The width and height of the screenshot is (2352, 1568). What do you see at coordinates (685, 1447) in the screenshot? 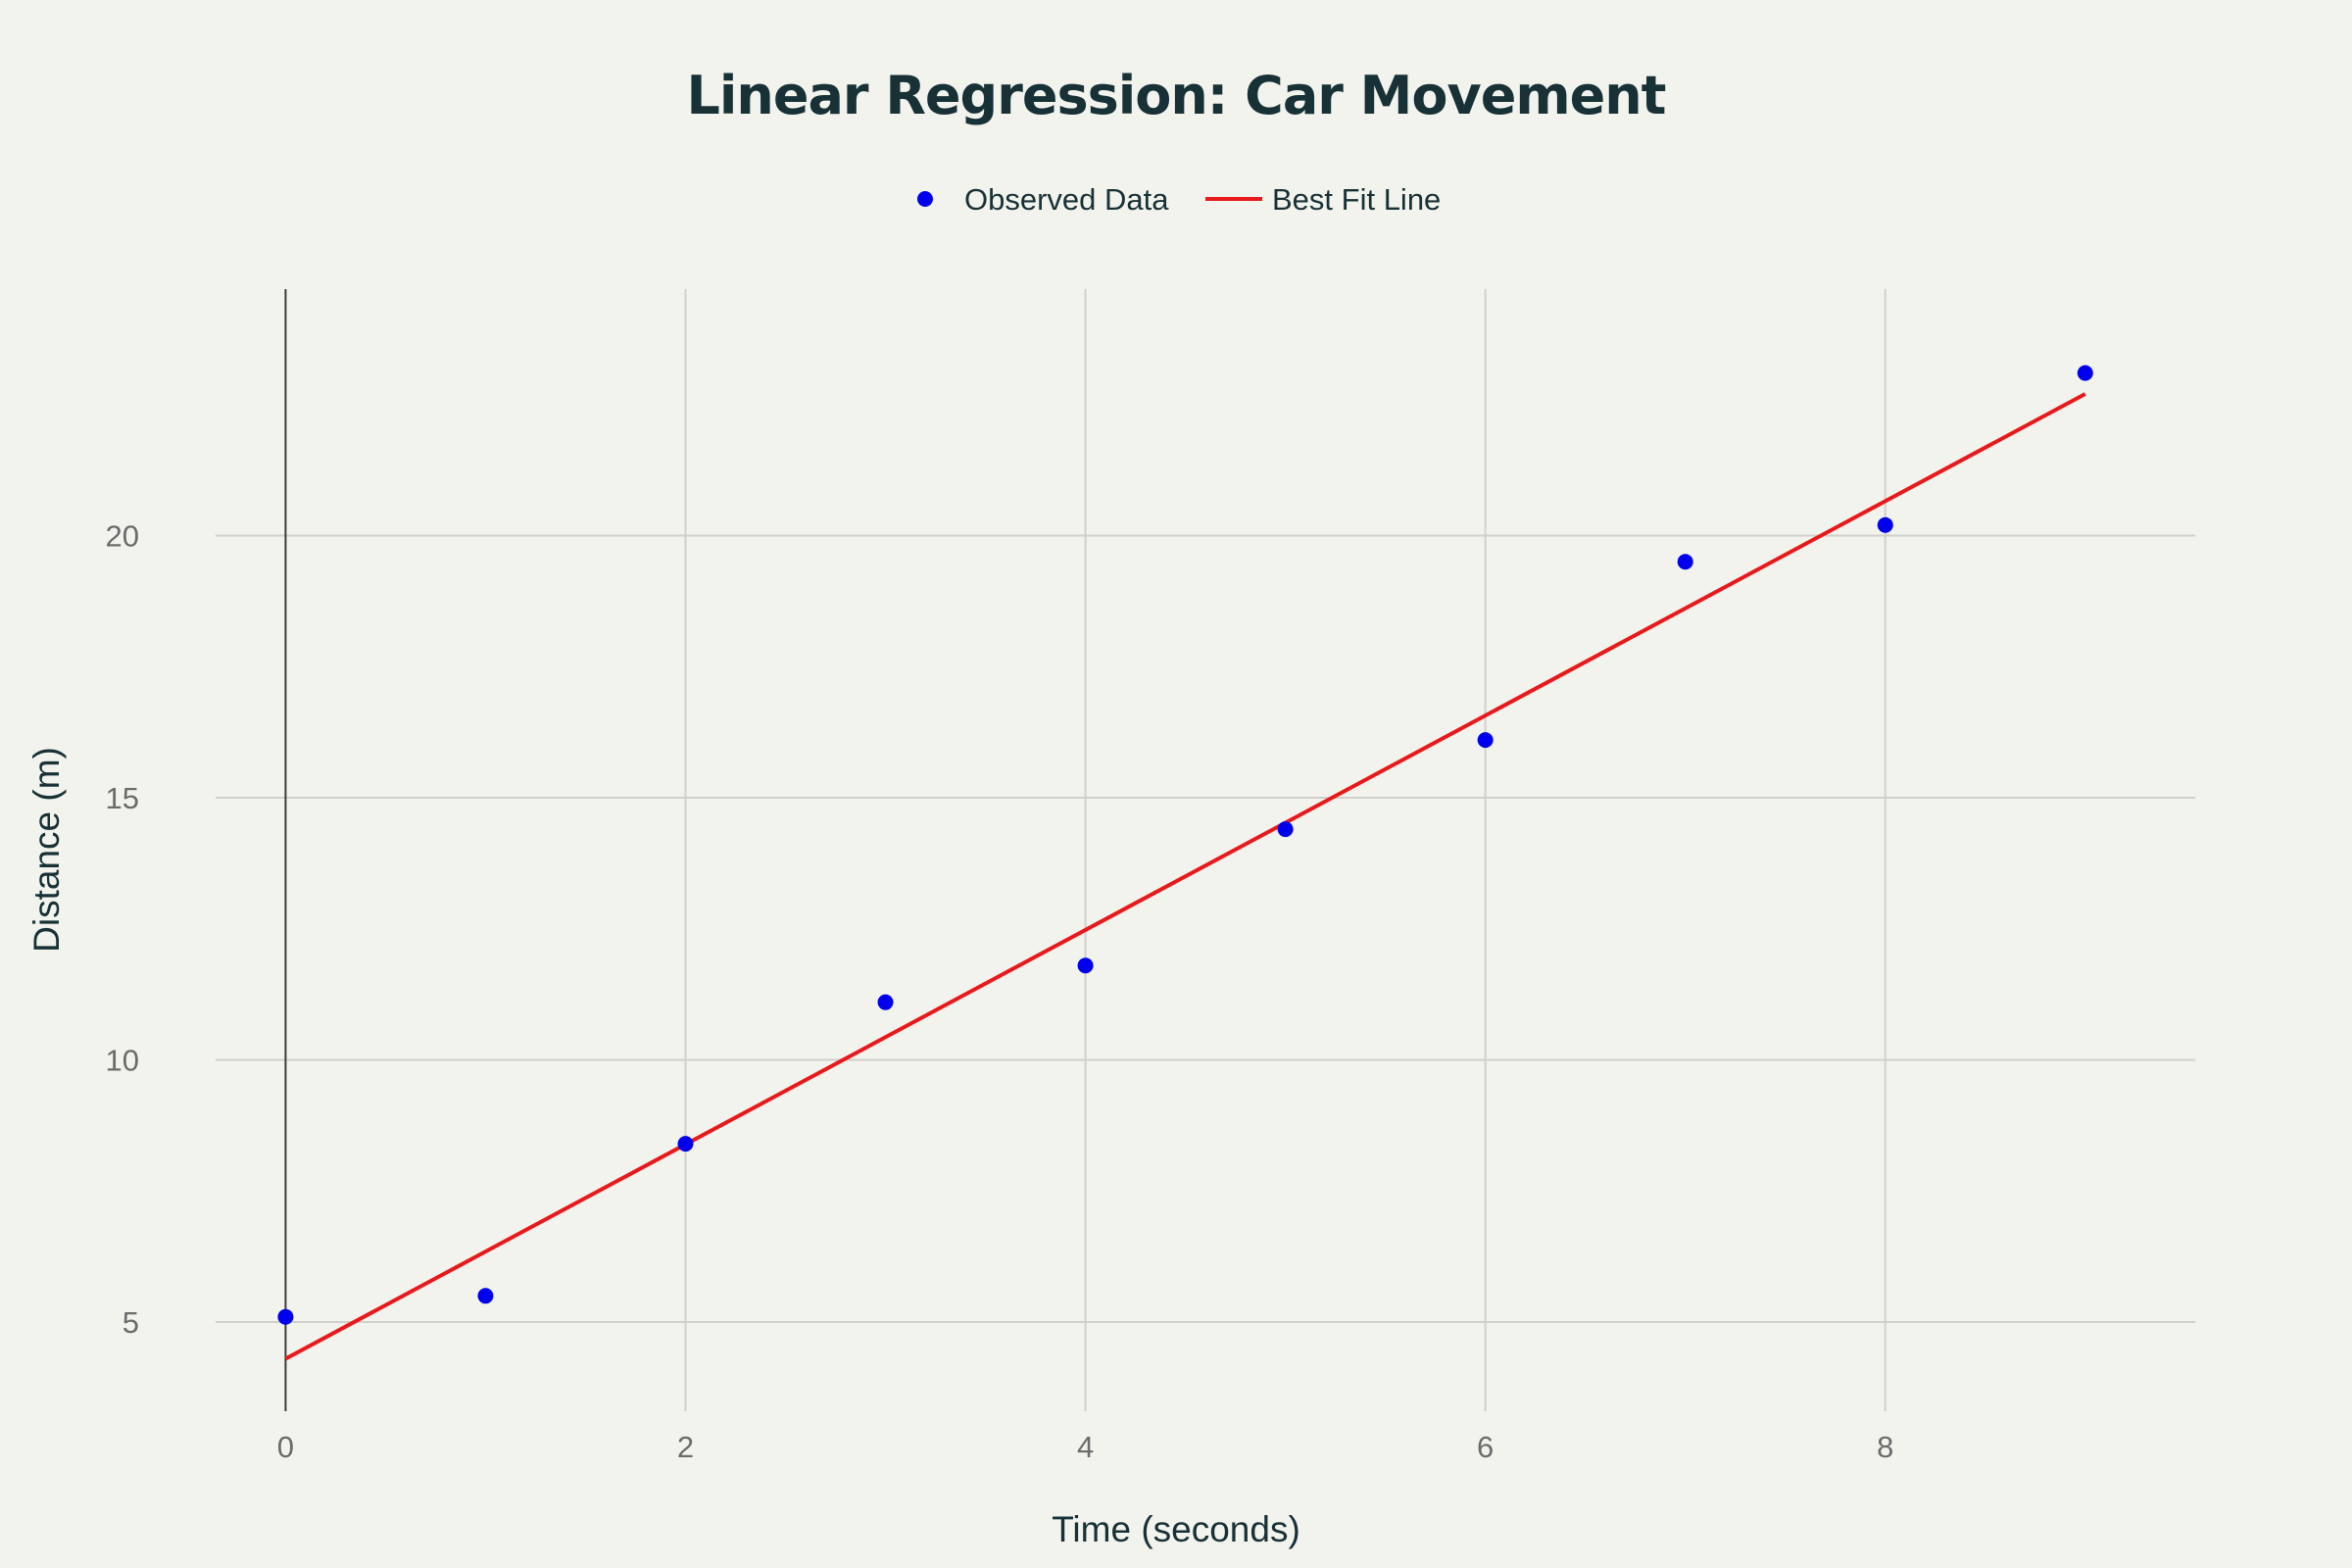
I see `x-tick-label-2: 2` at bounding box center [685, 1447].